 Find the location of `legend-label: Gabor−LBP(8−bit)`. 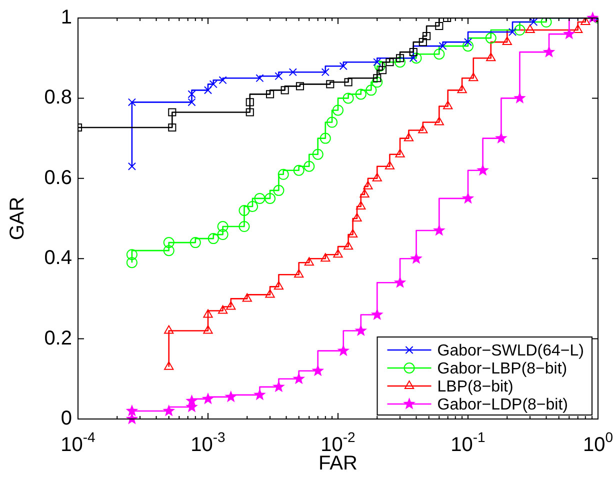

legend-label: Gabor−LBP(8−bit) is located at coordinates (502, 369).